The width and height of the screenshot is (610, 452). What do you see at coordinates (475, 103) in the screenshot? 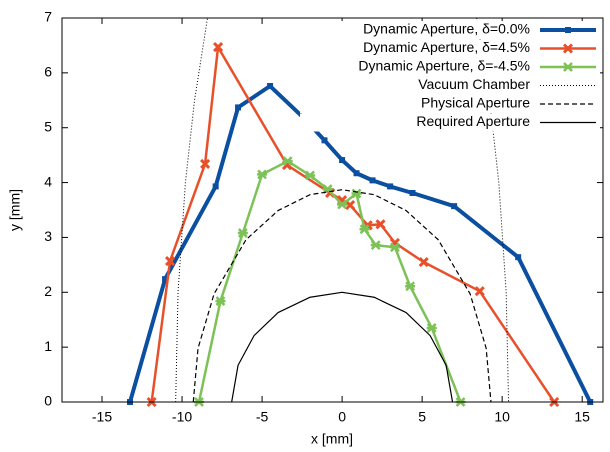
I see `legend-label: Physical Aperture` at bounding box center [475, 103].